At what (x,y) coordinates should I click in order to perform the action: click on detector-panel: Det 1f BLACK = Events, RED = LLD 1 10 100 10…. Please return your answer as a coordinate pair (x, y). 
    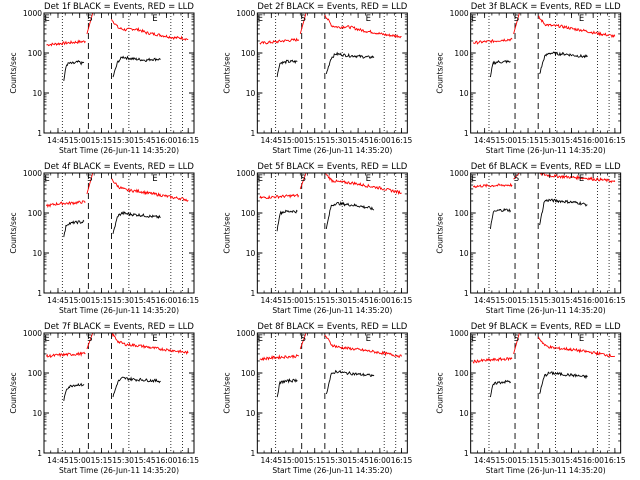
    Looking at the image, I should click on (104, 78).